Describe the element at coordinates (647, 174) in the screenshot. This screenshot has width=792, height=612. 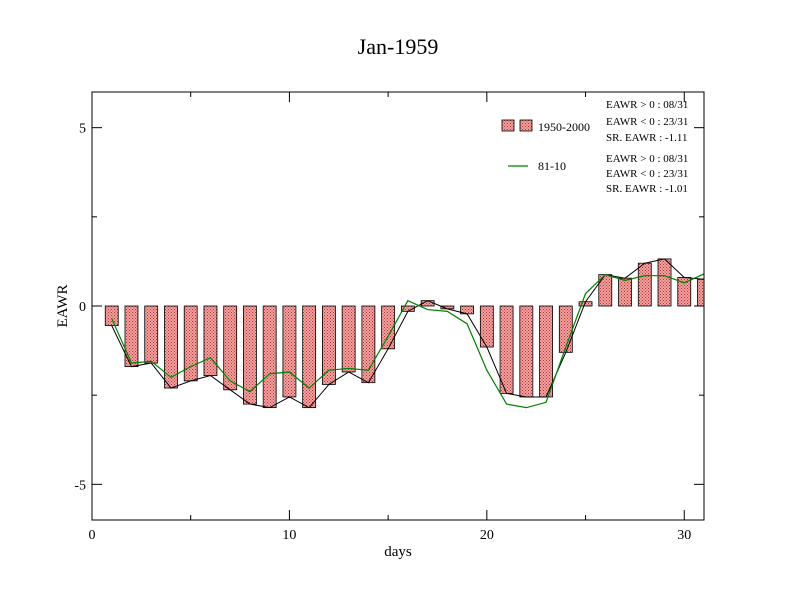
I see `line-stat-negative: EAWR < 0 : 23/31` at that location.